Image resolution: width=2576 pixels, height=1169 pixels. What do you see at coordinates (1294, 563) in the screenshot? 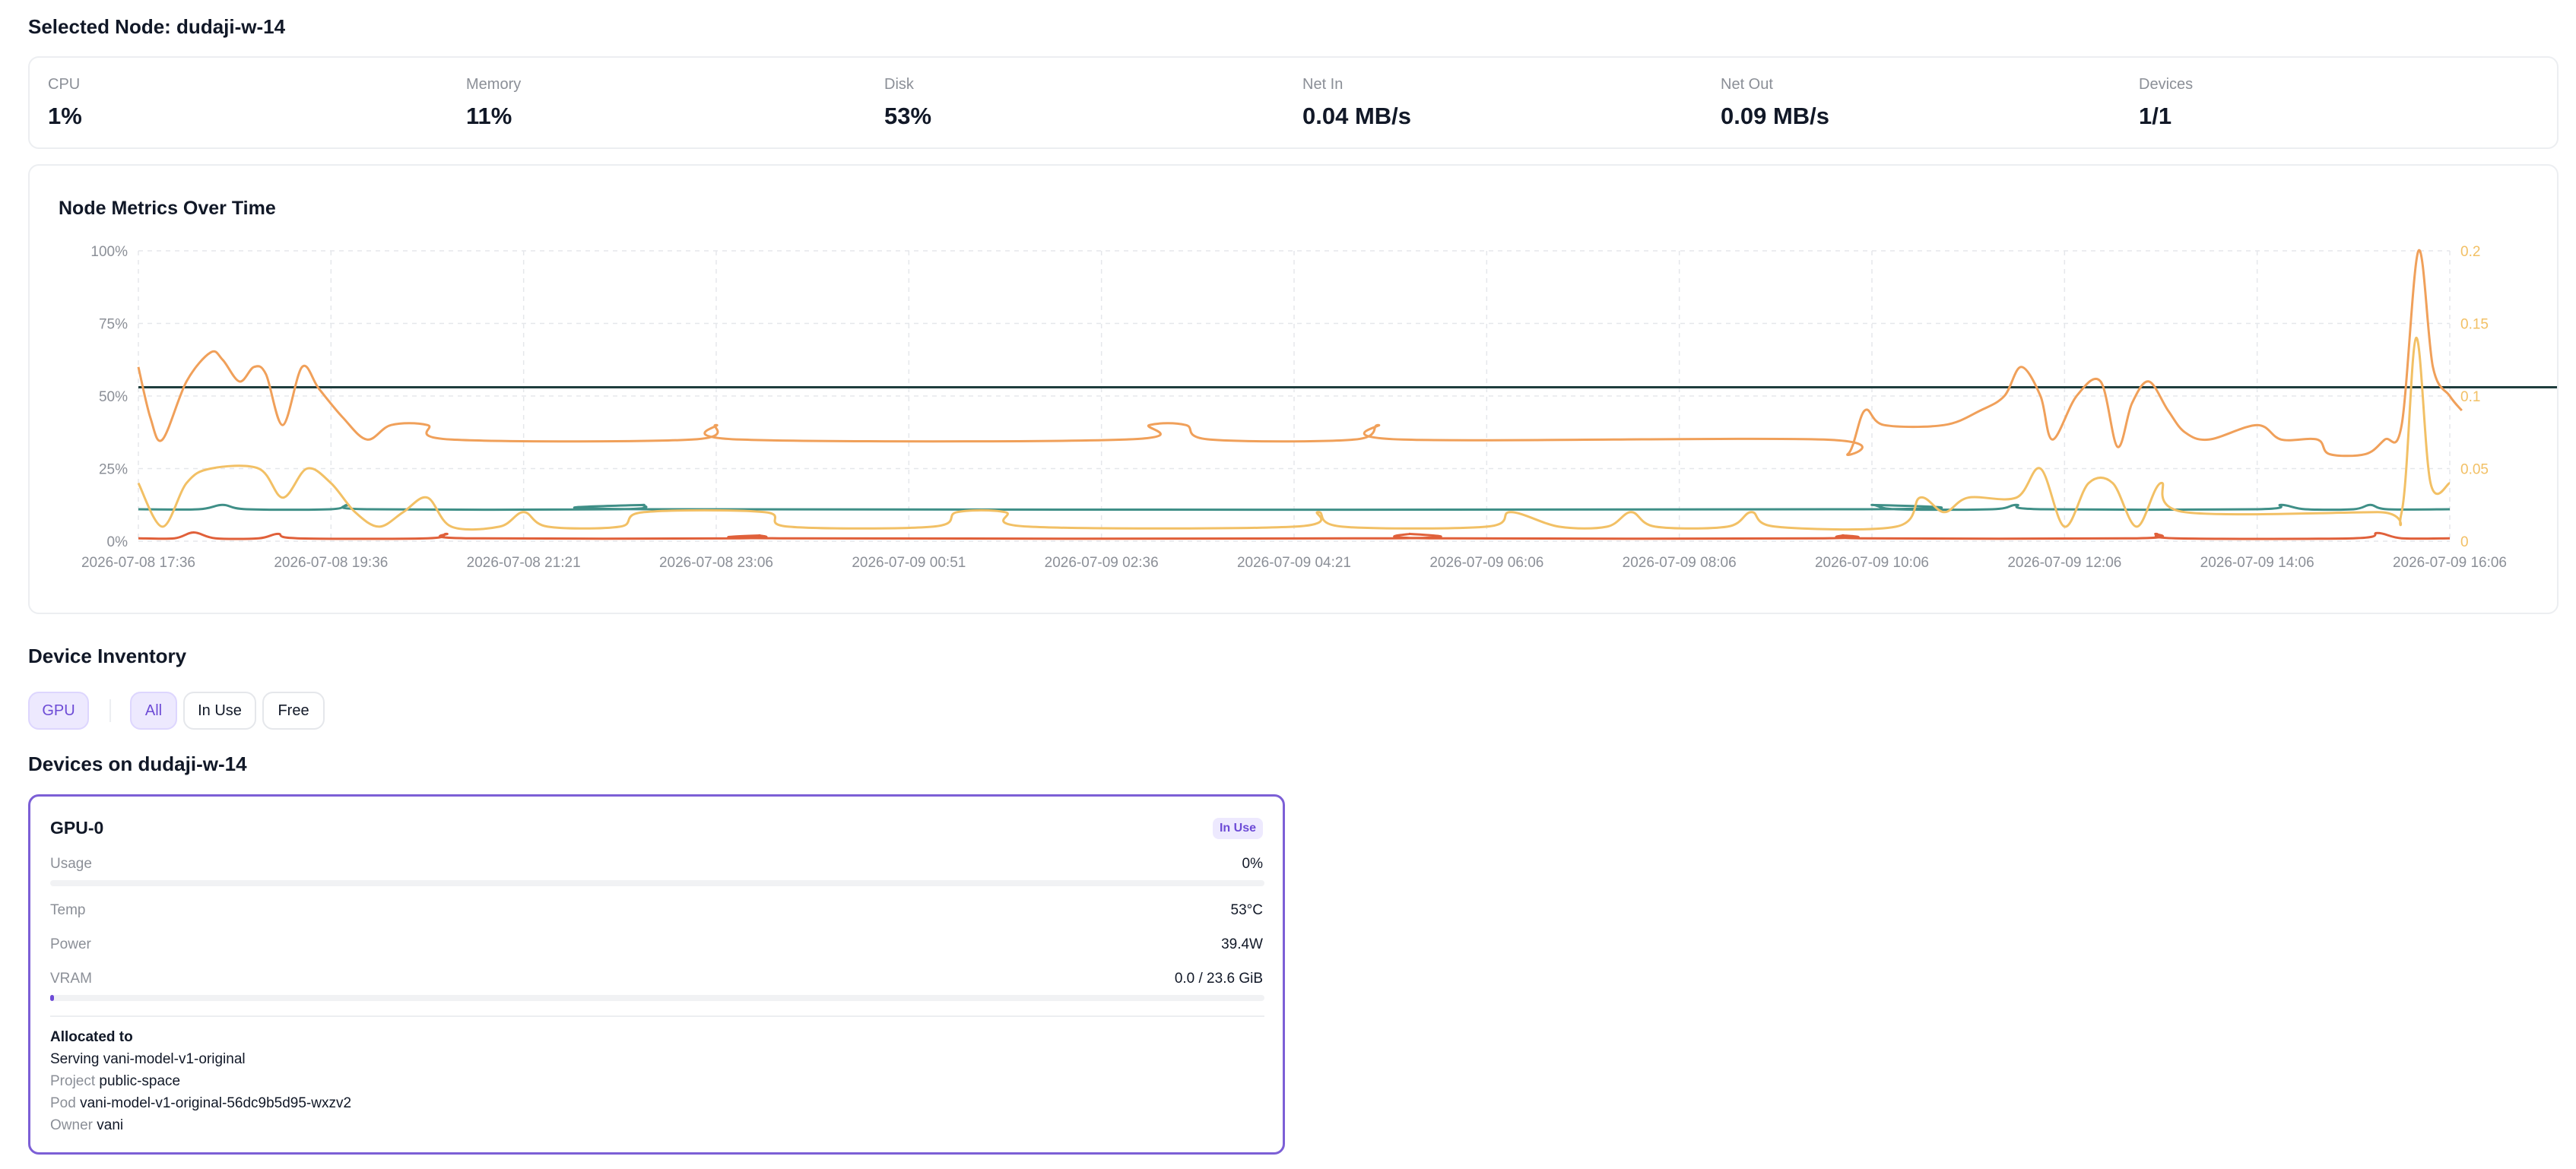
I see `x-tick-label: 2026-07-09 04:21` at bounding box center [1294, 563].